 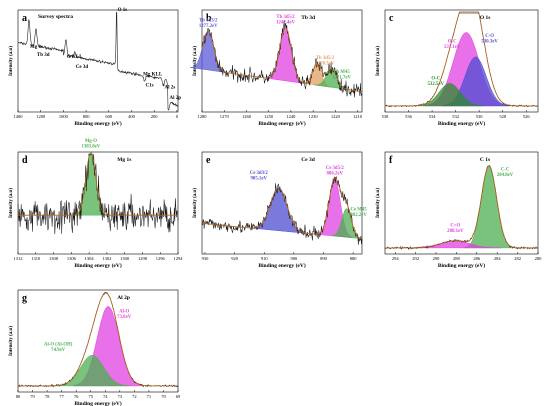 I want to click on panel-letter: c, so click(x=391, y=18).